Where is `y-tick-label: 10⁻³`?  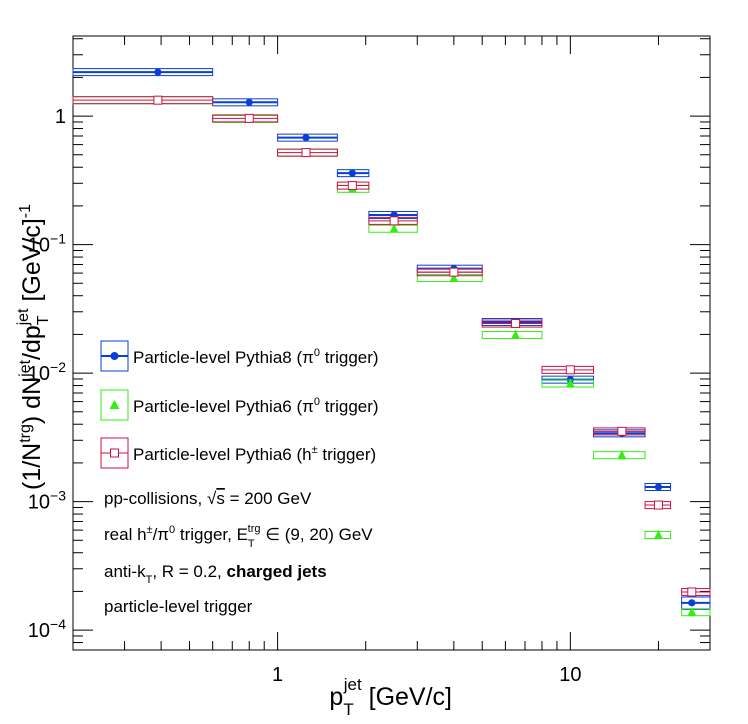
y-tick-label: 10⁻³ is located at coordinates (47, 501).